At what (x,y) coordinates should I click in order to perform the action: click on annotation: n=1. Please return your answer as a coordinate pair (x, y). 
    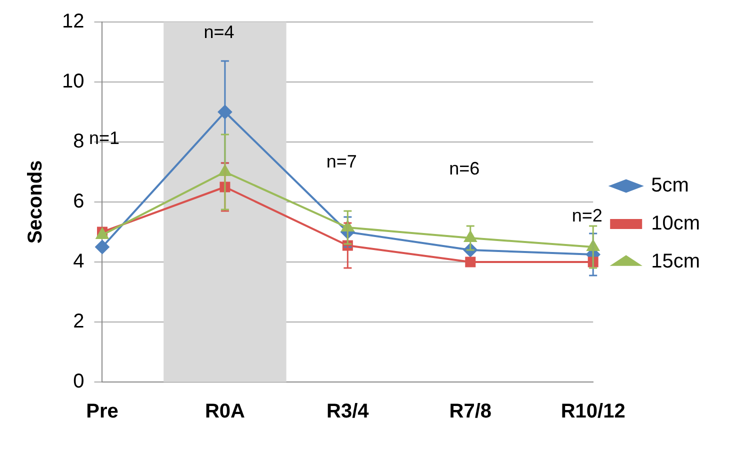
    Looking at the image, I should click on (104, 138).